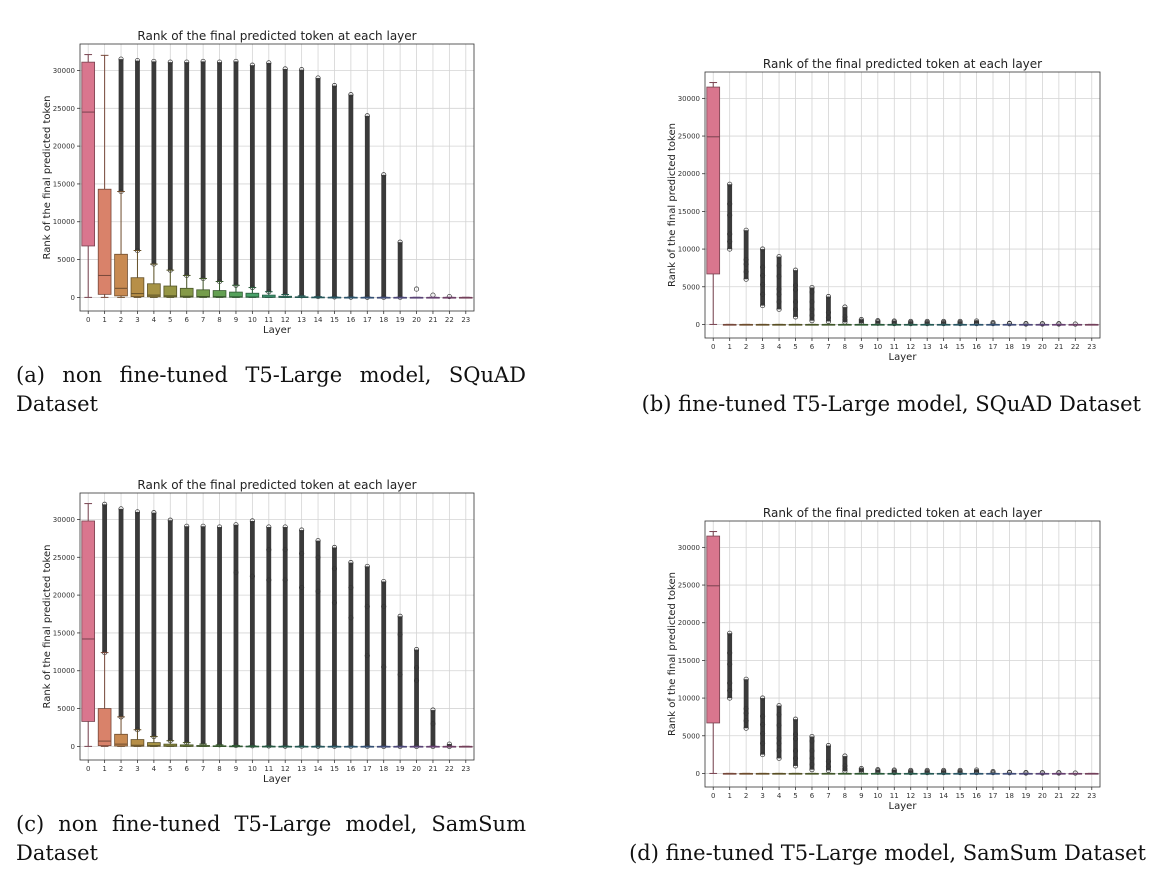  What do you see at coordinates (729, 347) in the screenshot?
I see `x-tick-label: 1` at bounding box center [729, 347].